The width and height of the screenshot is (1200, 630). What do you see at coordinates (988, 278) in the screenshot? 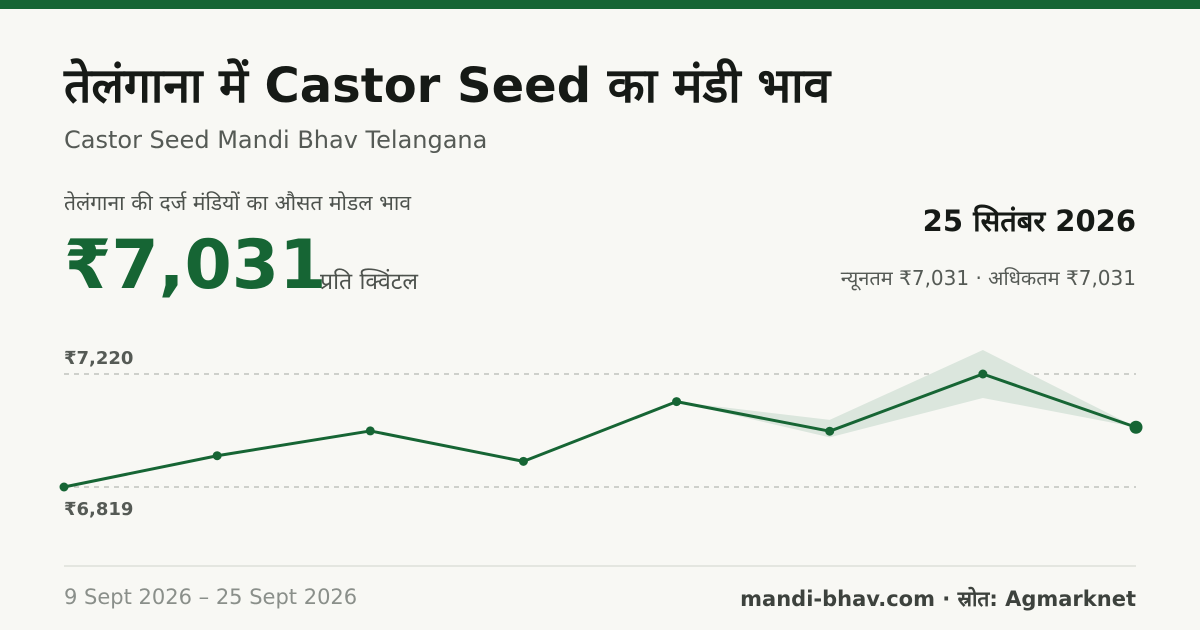
I see `min-max-range: न्यूनतम ₹7,031 · अधिकतम ₹7,031` at bounding box center [988, 278].